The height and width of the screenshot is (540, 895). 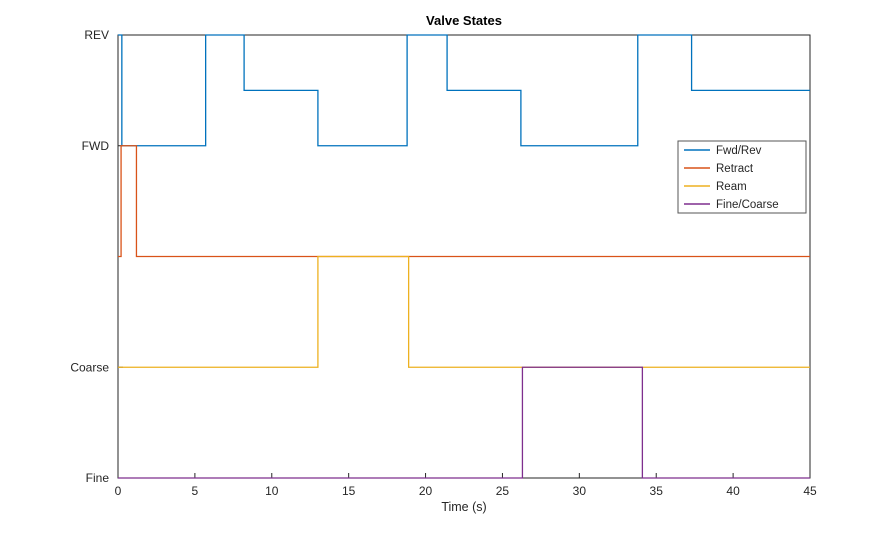 What do you see at coordinates (747, 205) in the screenshot?
I see `legend-item-label: Fine/Coarse` at bounding box center [747, 205].